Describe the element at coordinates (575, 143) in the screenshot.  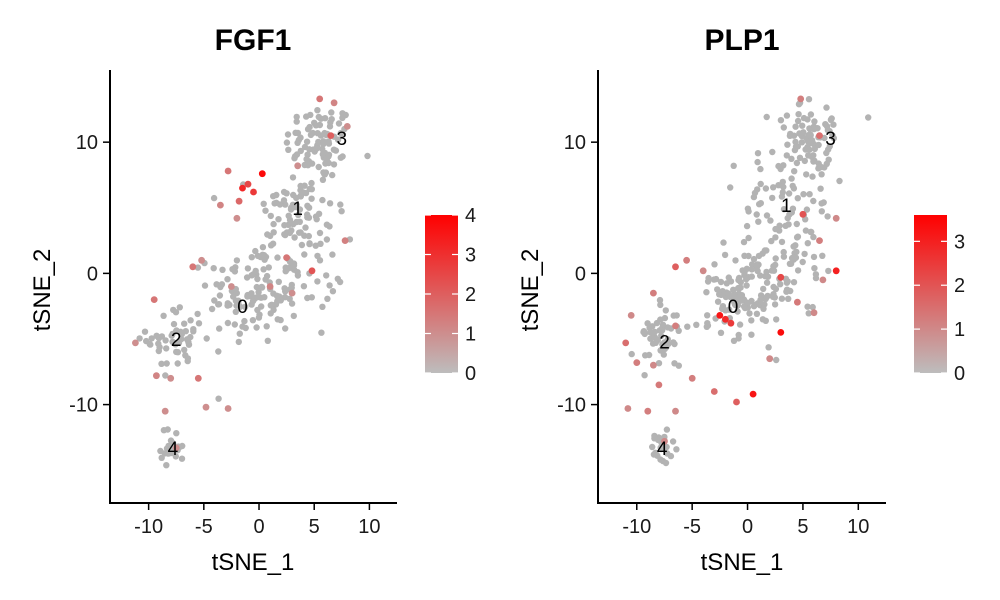
I see `y-tick-label: 10` at that location.